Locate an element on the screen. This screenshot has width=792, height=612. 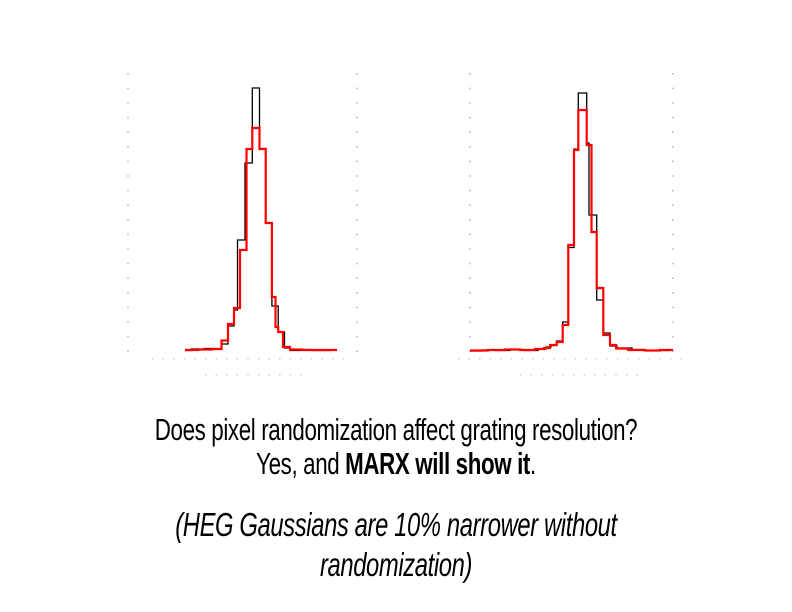
left-histogram-red-series is located at coordinates (261, 239).